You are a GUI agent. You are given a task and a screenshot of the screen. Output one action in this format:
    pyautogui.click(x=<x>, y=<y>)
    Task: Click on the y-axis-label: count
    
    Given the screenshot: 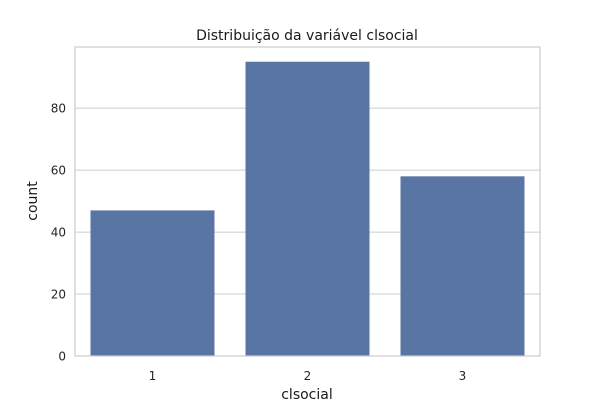 What is the action you would take?
    pyautogui.click(x=33, y=201)
    